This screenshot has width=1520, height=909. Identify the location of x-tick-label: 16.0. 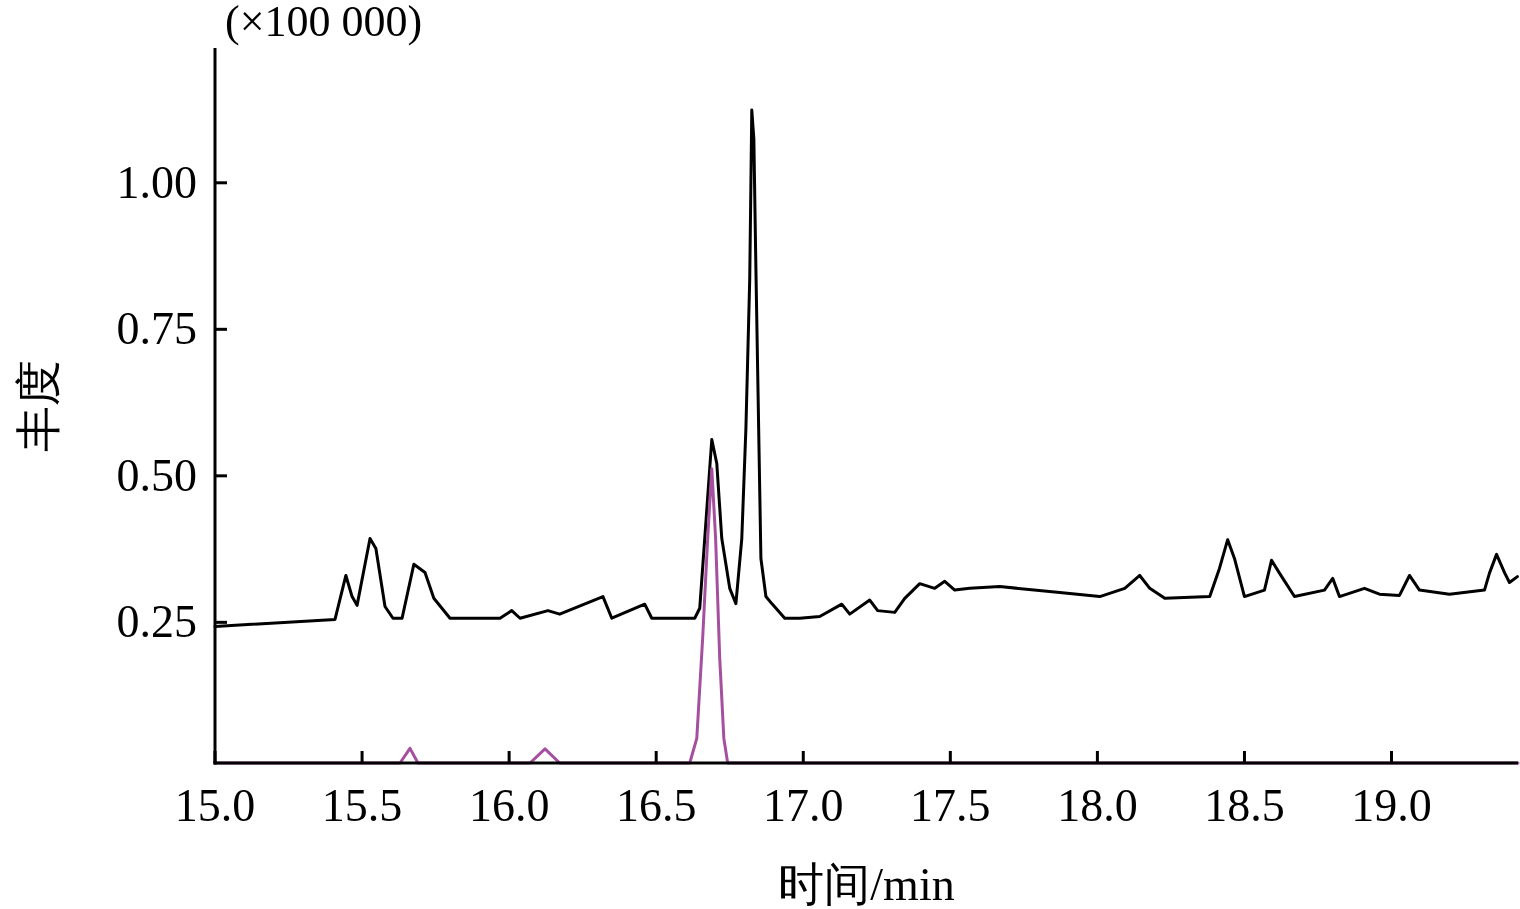
(509, 805).